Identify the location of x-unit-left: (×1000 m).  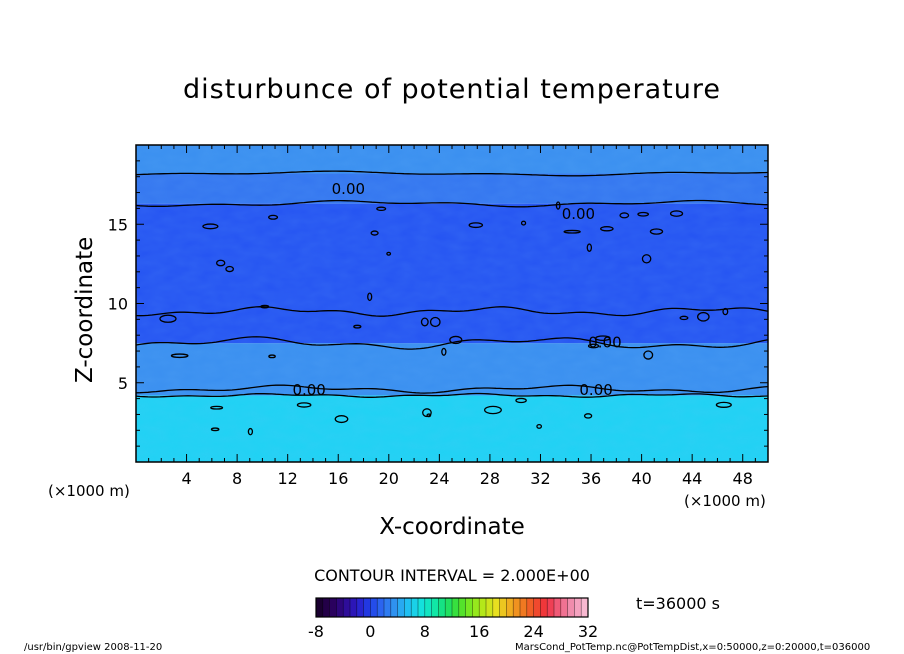
(89, 491).